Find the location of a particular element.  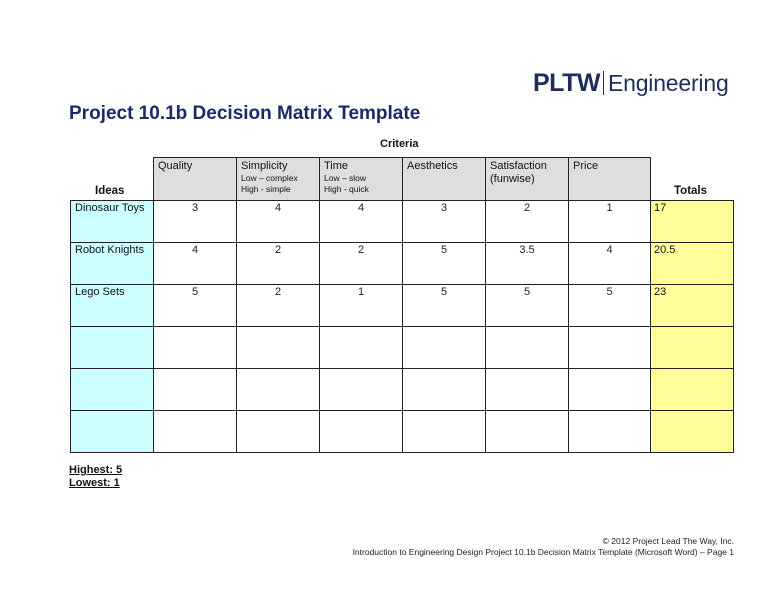

criteria-heading: Criteria is located at coordinates (399, 144).